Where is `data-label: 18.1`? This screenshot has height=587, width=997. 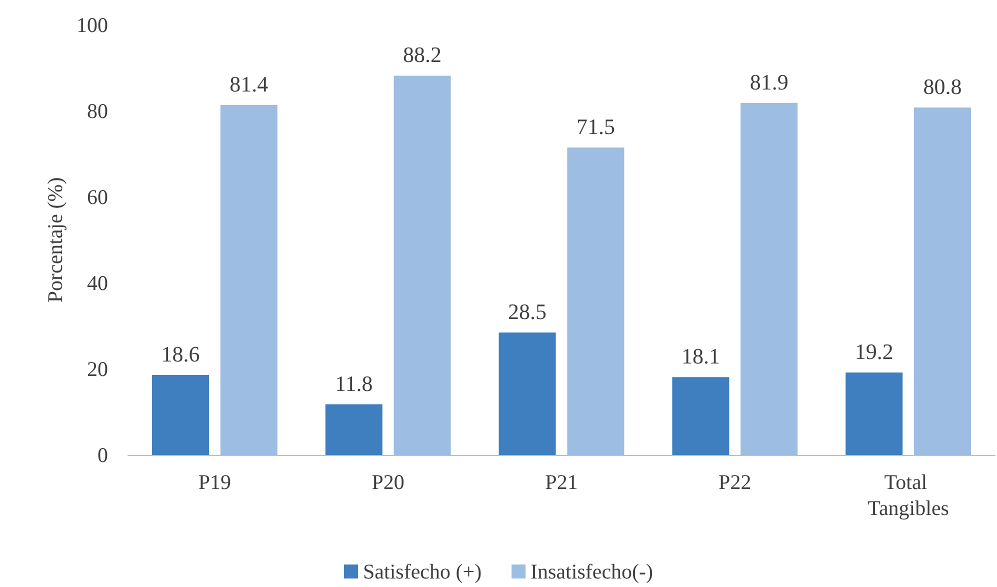 data-label: 18.1 is located at coordinates (700, 356).